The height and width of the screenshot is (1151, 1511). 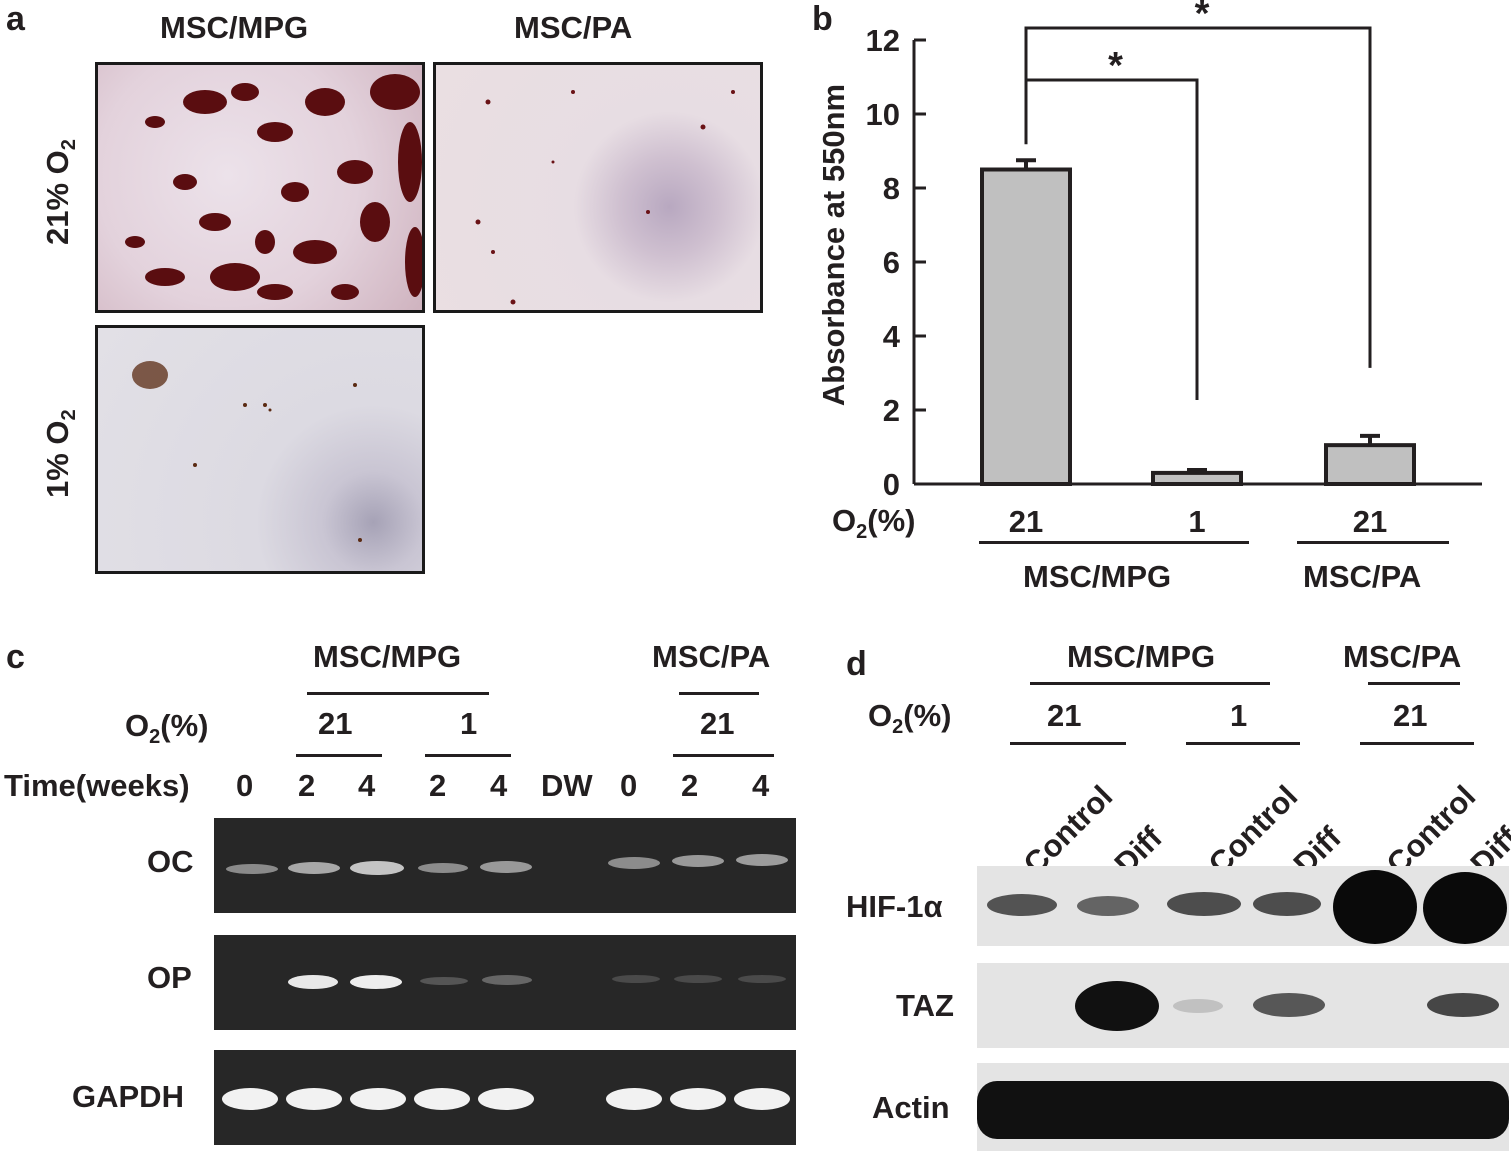 I want to click on lane-label: DW, so click(x=567, y=785).